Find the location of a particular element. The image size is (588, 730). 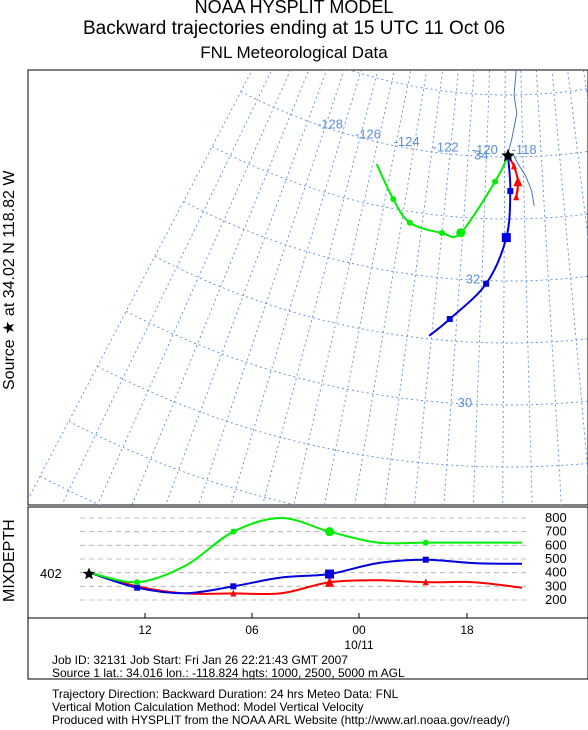

source-star-icon is located at coordinates (508, 155).